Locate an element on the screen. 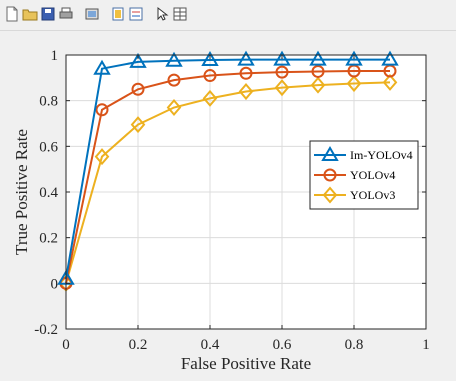  property-editor-icon is located at coordinates (180, 14).